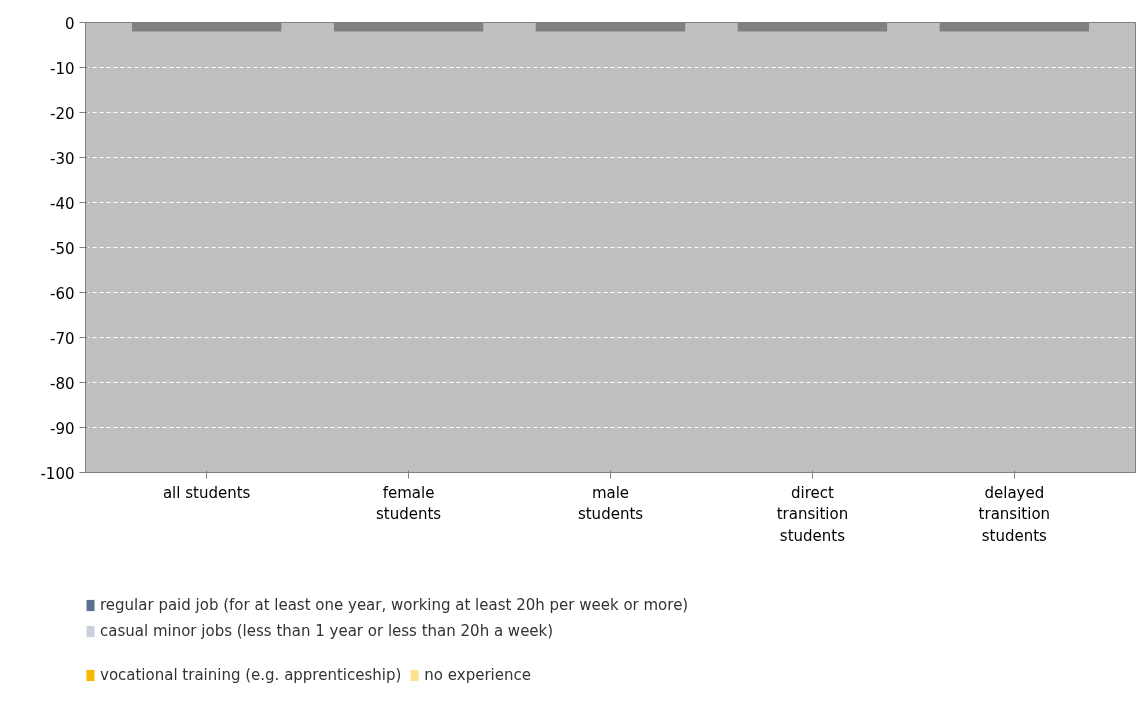 This screenshot has height=717, width=1139. I want to click on y-tick-label: -20, so click(62, 113).